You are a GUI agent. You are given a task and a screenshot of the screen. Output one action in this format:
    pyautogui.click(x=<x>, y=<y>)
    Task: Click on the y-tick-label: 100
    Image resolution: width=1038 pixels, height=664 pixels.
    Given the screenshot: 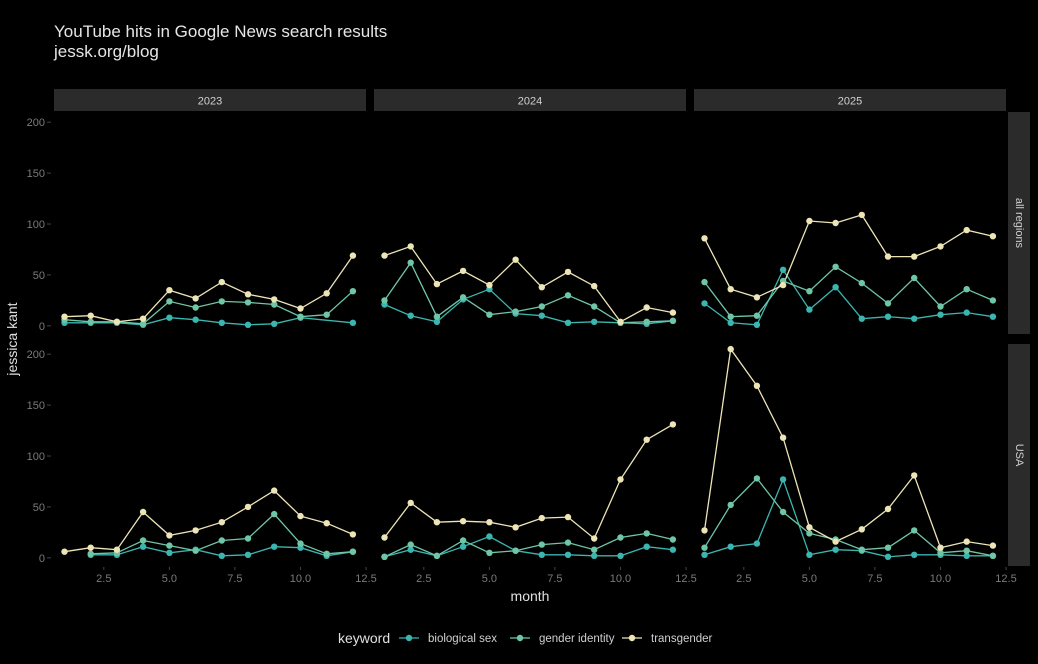 What is the action you would take?
    pyautogui.click(x=36, y=457)
    